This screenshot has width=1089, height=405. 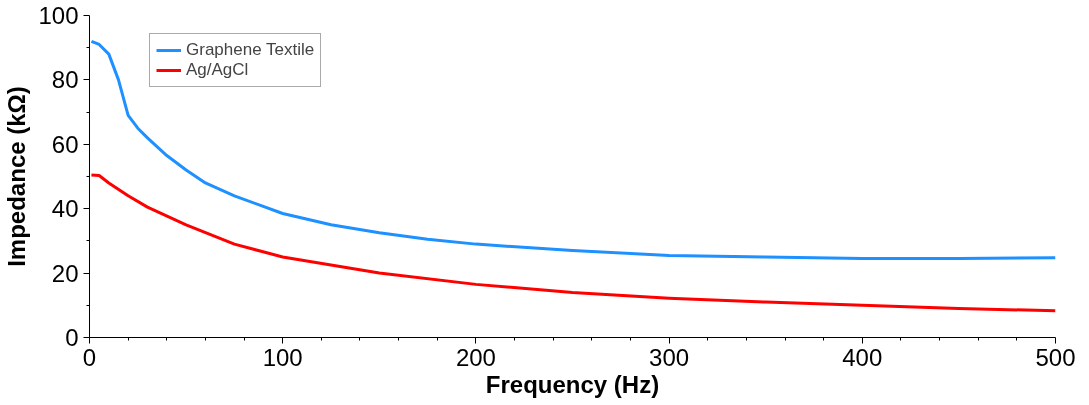 What do you see at coordinates (17, 176) in the screenshot?
I see `y-axis-title: Impedance (kΩ)` at bounding box center [17, 176].